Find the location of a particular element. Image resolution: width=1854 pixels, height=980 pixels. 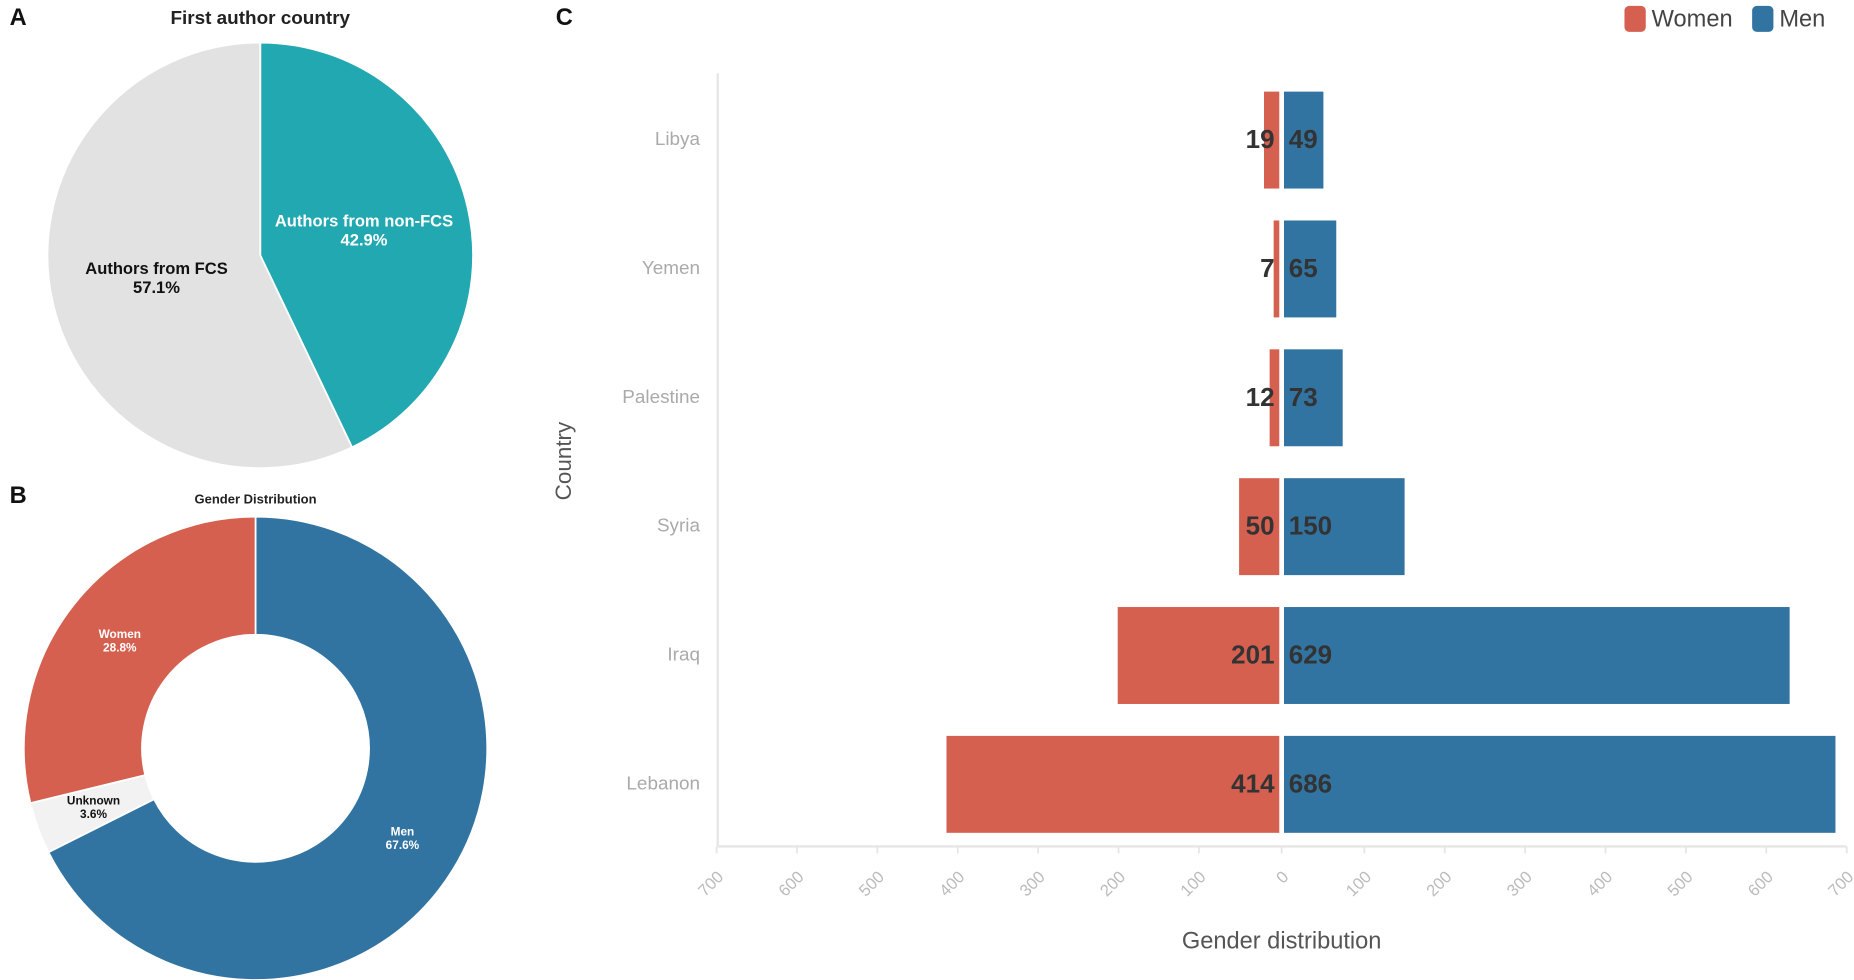

y-tick-label: Lebanon is located at coordinates (663, 783).